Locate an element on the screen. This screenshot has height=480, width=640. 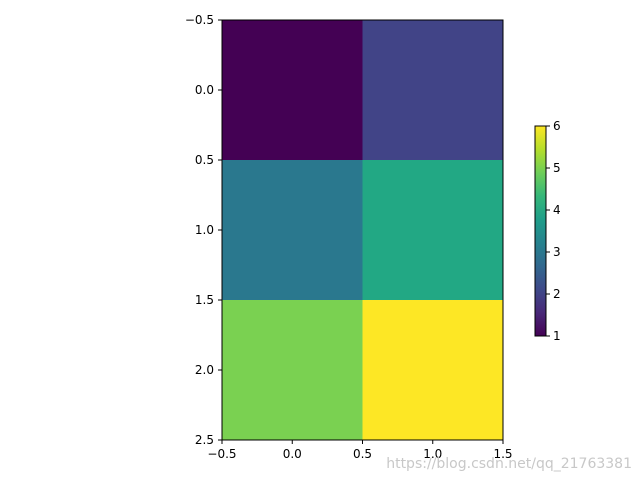
y-tick-label: 0.0 is located at coordinates (204, 90).